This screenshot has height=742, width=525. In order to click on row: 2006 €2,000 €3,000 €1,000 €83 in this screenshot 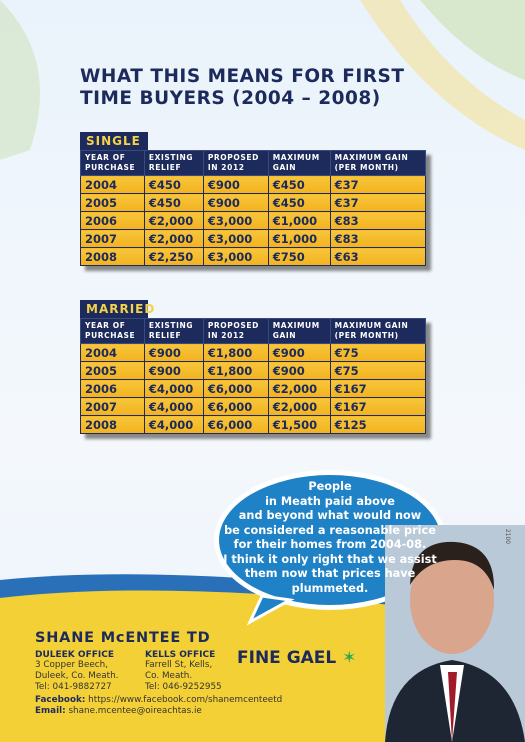, I will do `click(253, 220)`.